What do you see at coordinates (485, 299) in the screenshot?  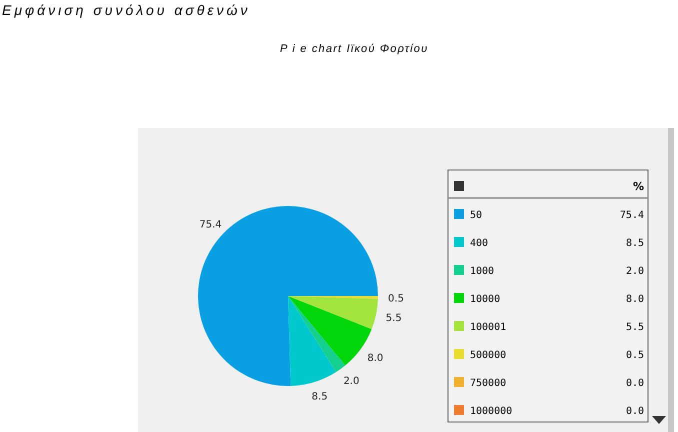 I see `legend-label: 10000` at bounding box center [485, 299].